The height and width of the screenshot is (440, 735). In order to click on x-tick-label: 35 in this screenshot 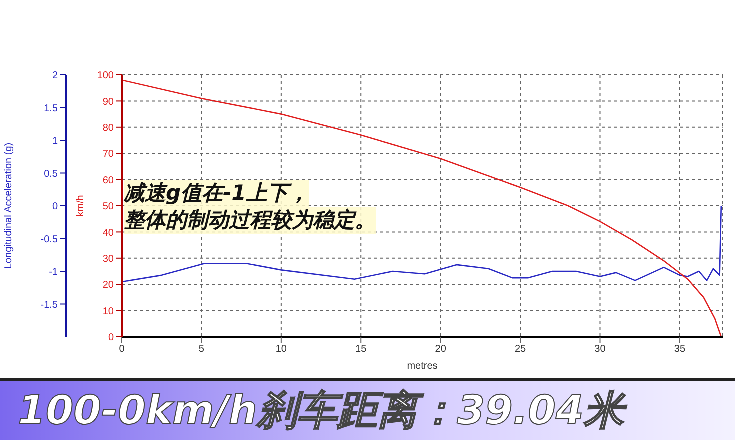, I will do `click(680, 350)`.